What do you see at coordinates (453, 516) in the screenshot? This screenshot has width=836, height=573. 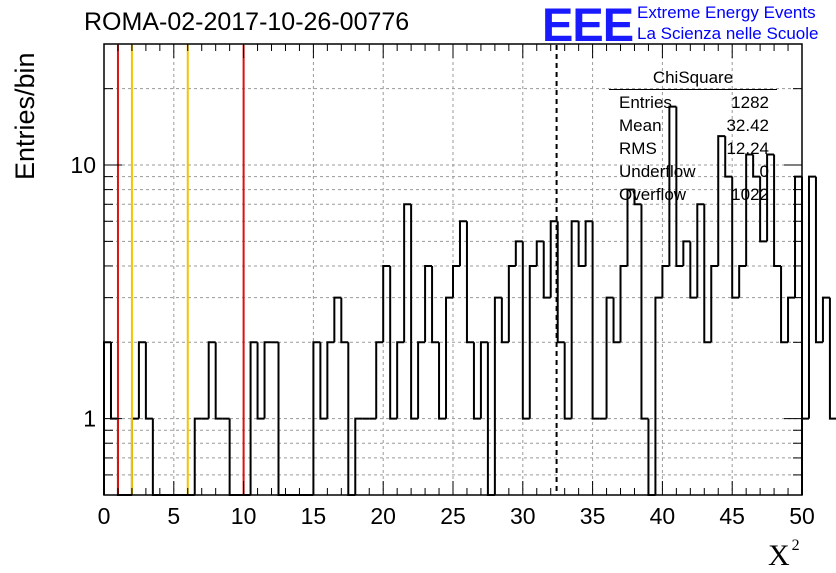 I see `x-tick-label: 25` at bounding box center [453, 516].